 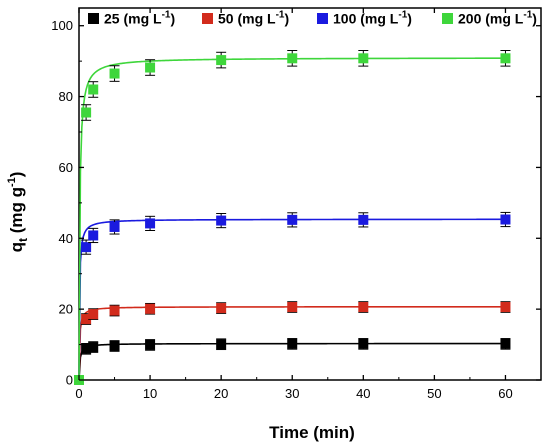 I want to click on y-axis-title-sub: t, so click(x=23, y=240).